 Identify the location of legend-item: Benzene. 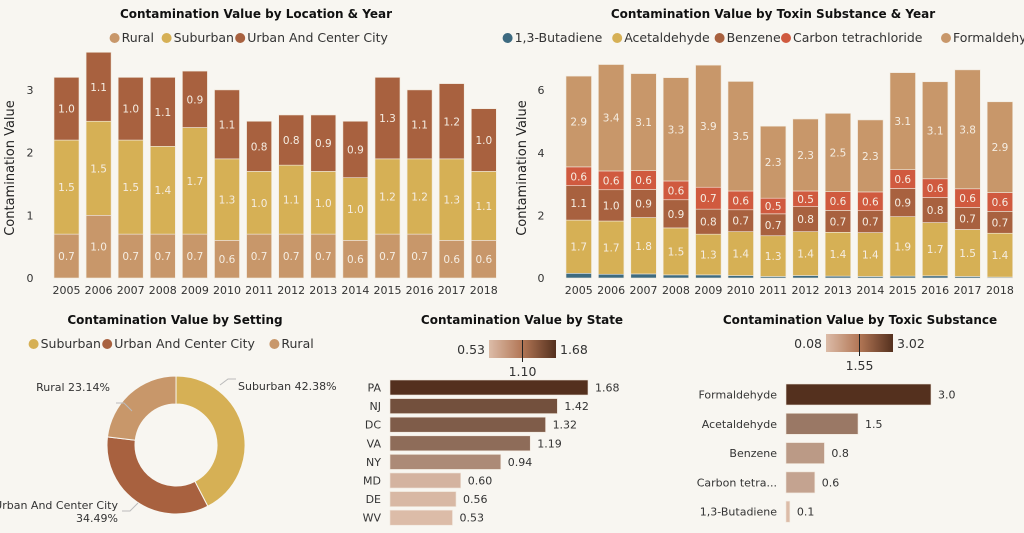
(754, 37).